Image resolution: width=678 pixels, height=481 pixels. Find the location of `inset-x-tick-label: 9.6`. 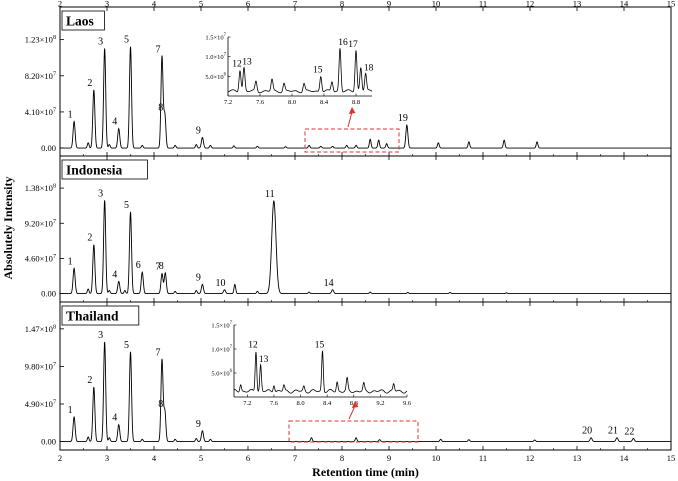

inset-x-tick-label: 9.6 is located at coordinates (407, 403).